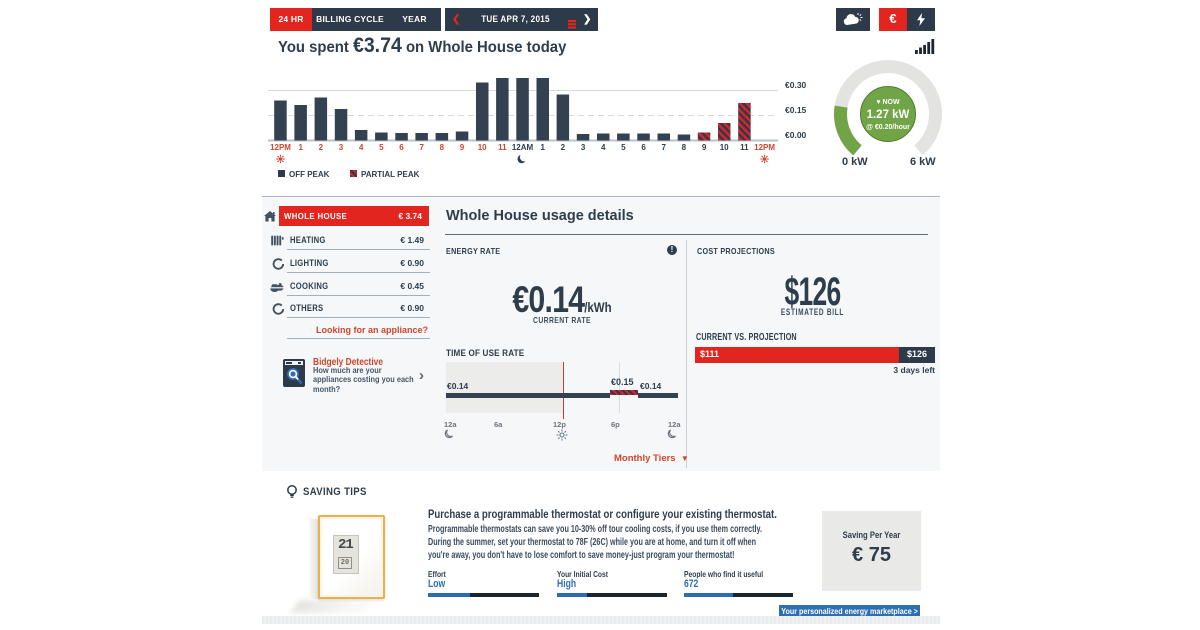 This screenshot has width=1200, height=630. Describe the element at coordinates (523, 147) in the screenshot. I see `svg-text: 12AM` at that location.